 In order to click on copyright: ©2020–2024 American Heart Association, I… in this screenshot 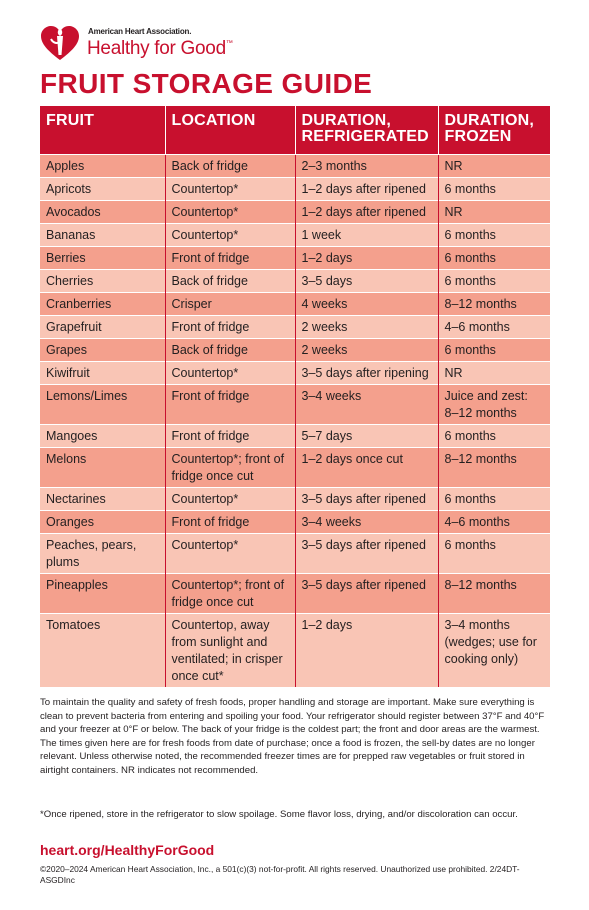, I will do `click(280, 874)`.